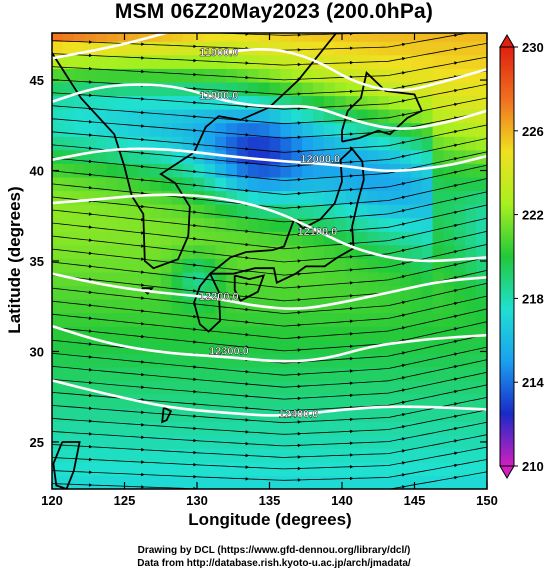  Describe the element at coordinates (533, 466) in the screenshot. I see `colorbar-tick-label: 210` at that location.